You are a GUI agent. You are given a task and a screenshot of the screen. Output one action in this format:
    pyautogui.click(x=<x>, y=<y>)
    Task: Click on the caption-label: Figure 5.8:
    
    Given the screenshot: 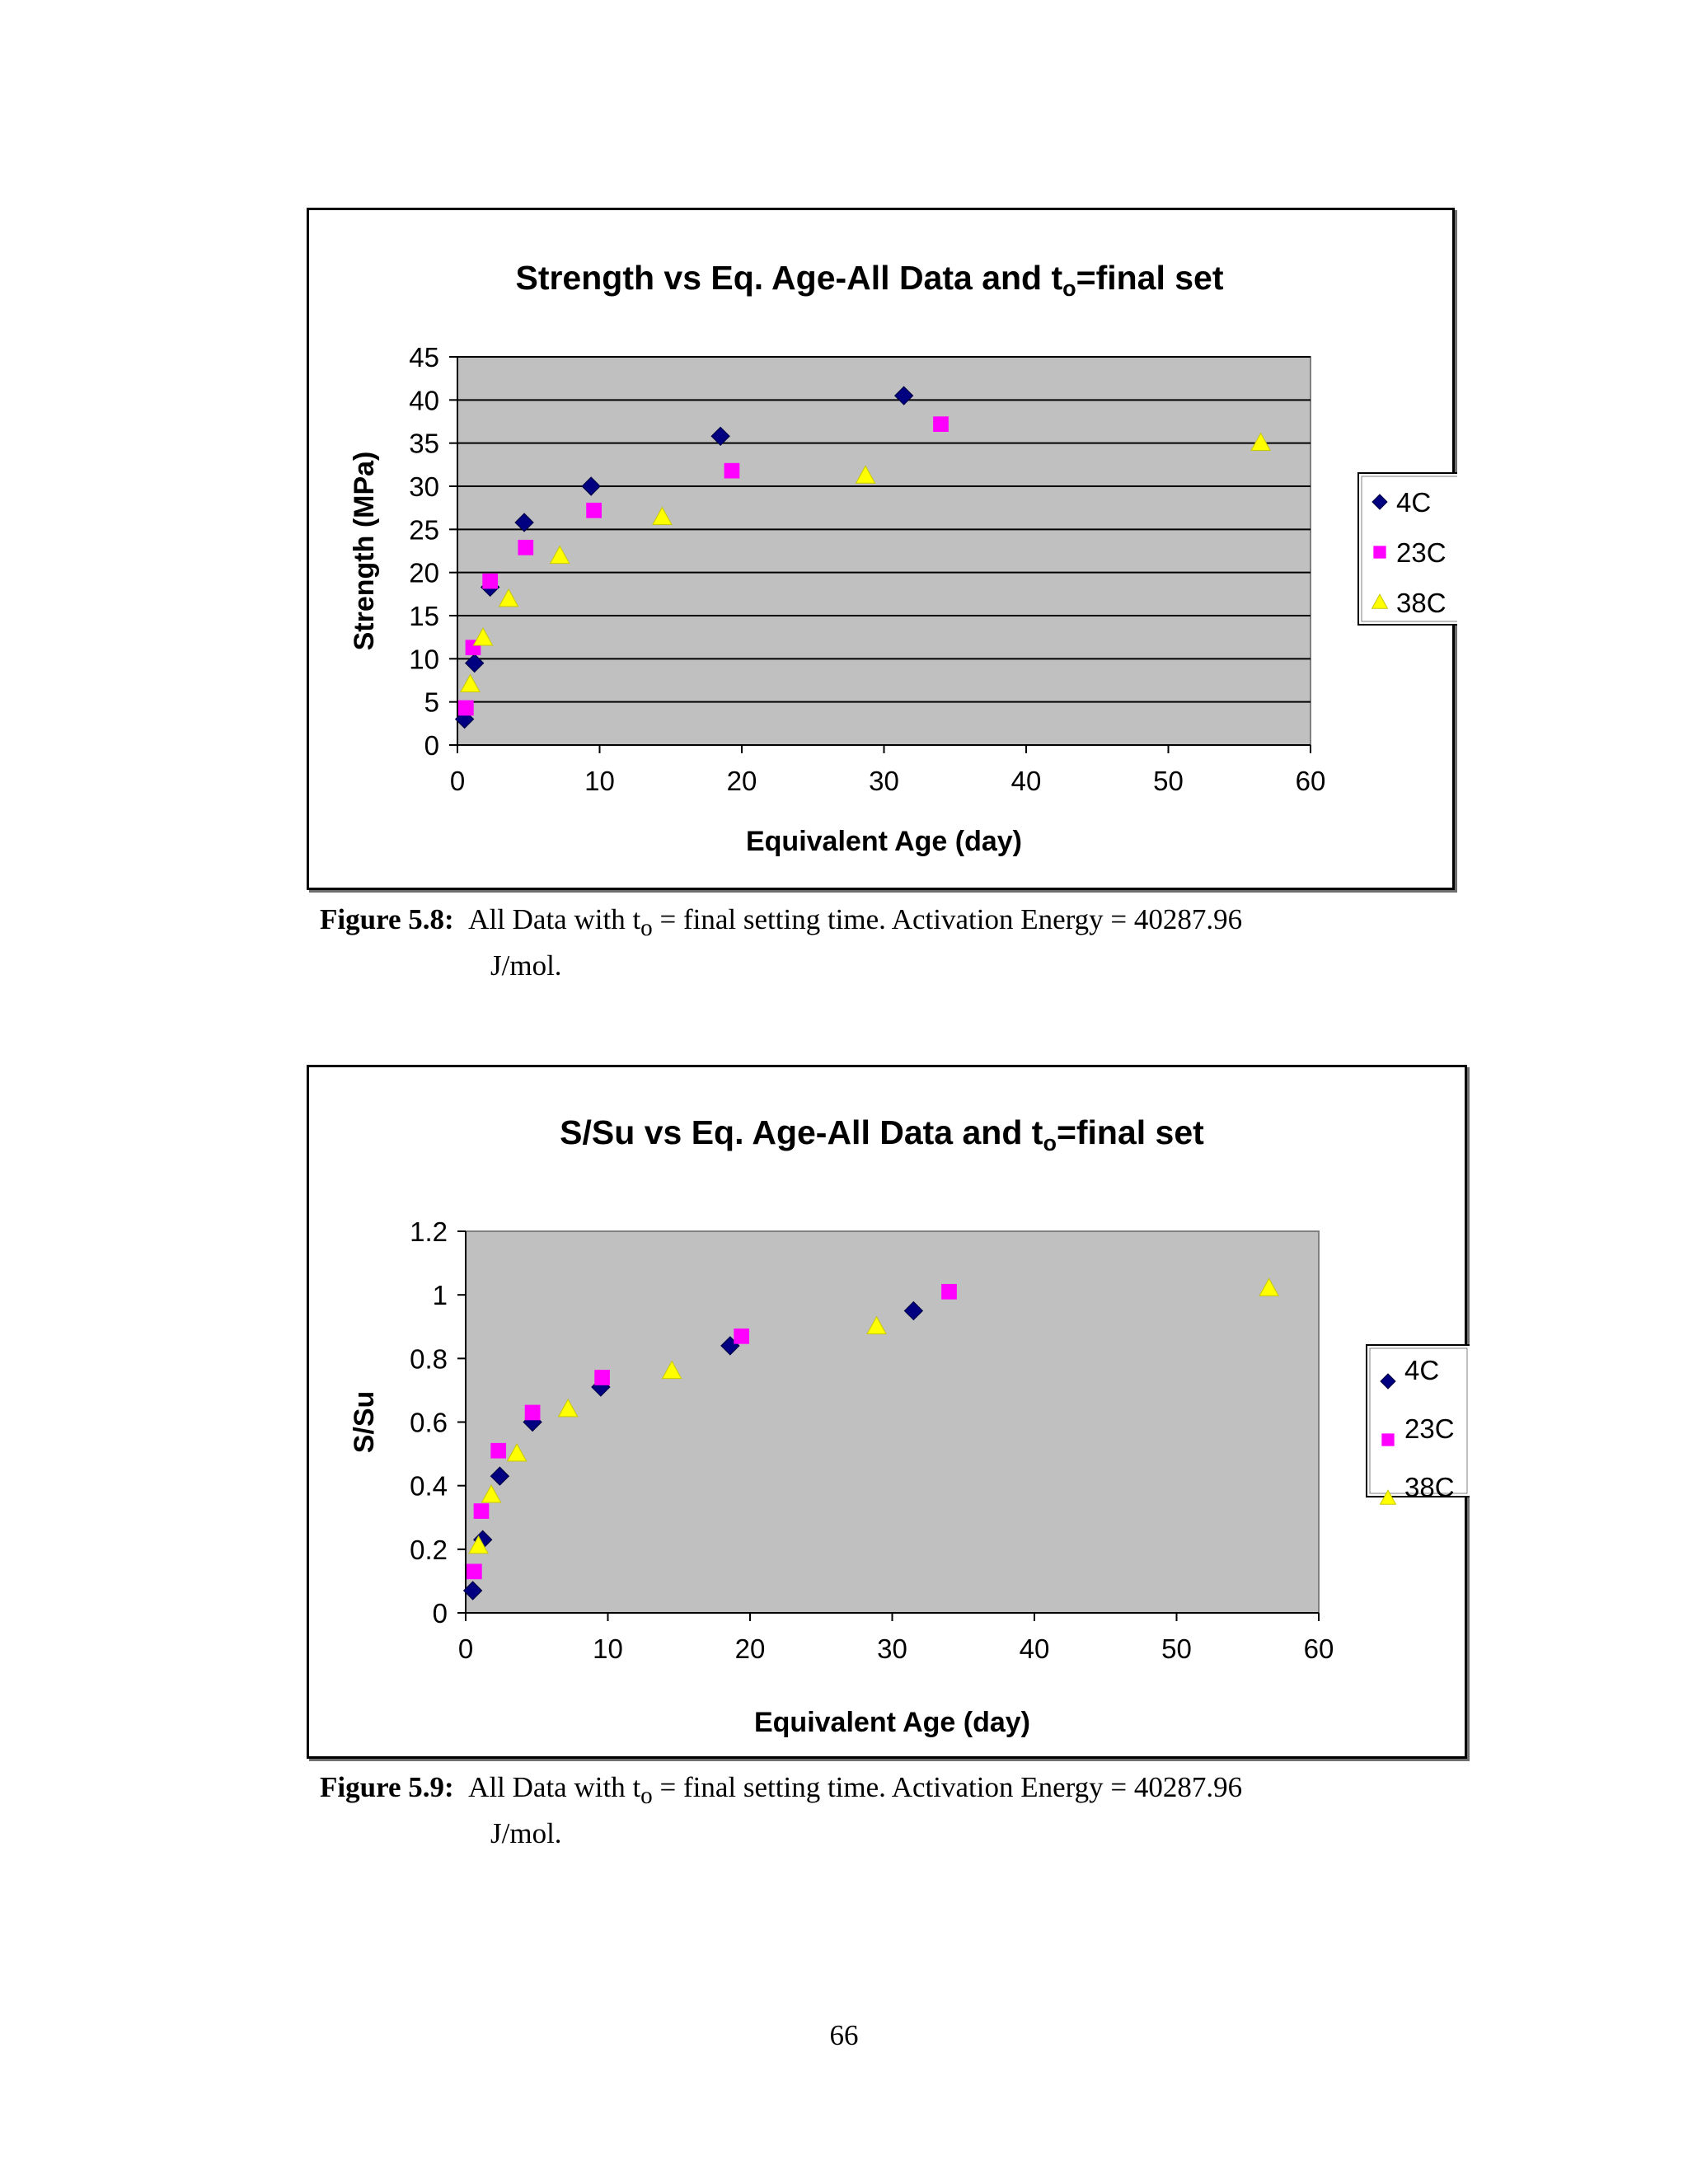 What is the action you would take?
    pyautogui.click(x=387, y=919)
    